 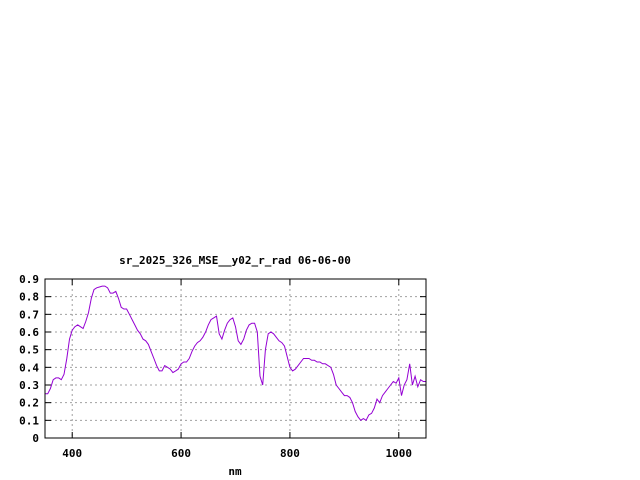 I want to click on chart-title: sr_2025_326_MSE__y02_r_rad 06-06-00, so click(x=235, y=260).